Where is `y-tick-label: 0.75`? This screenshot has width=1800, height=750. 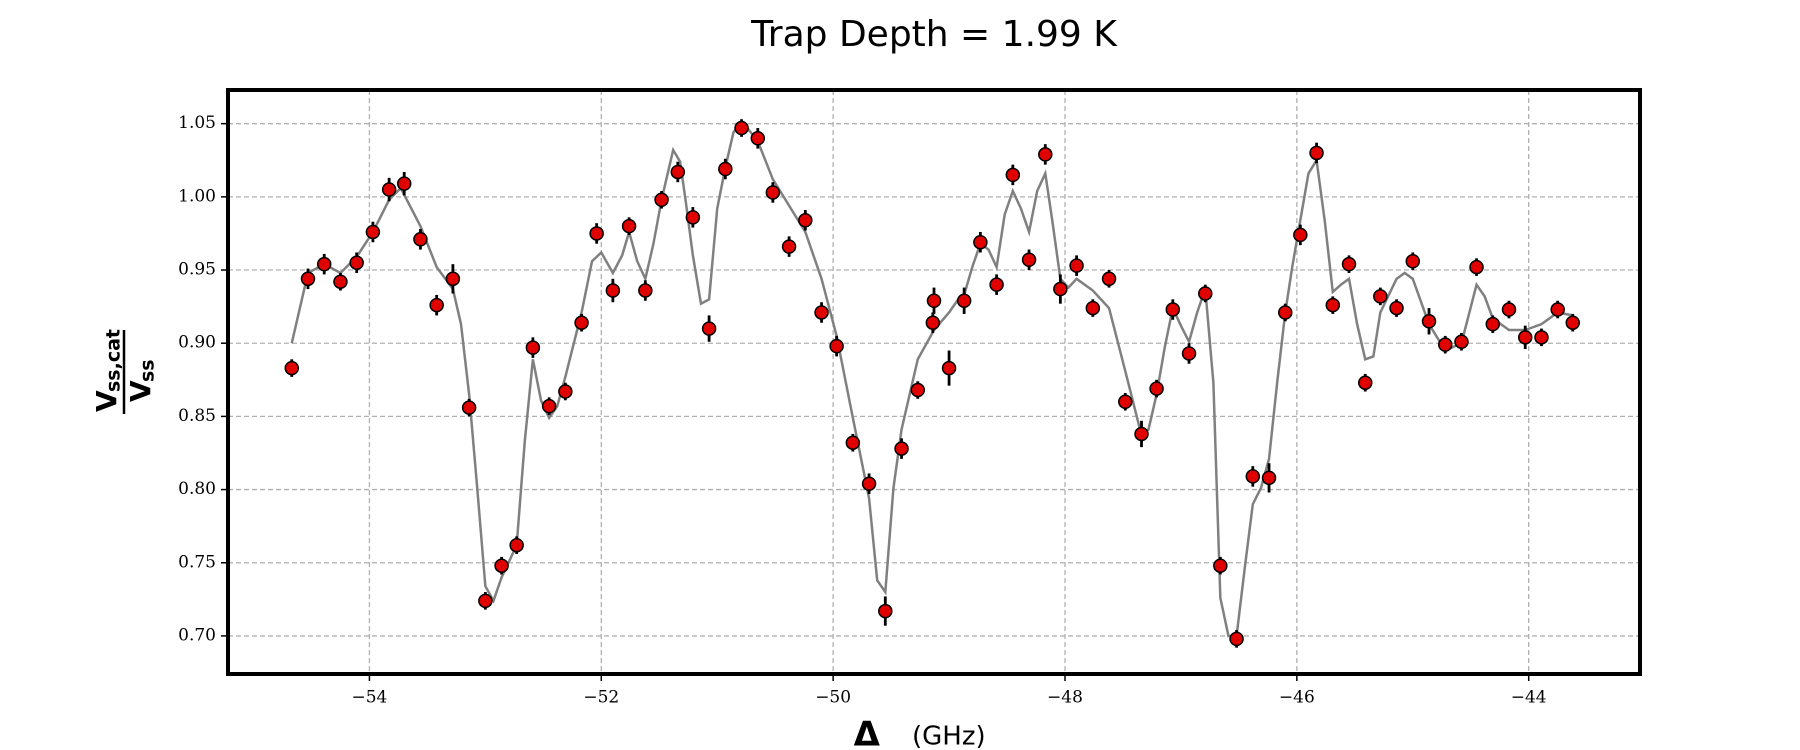 y-tick-label: 0.75 is located at coordinates (197, 562).